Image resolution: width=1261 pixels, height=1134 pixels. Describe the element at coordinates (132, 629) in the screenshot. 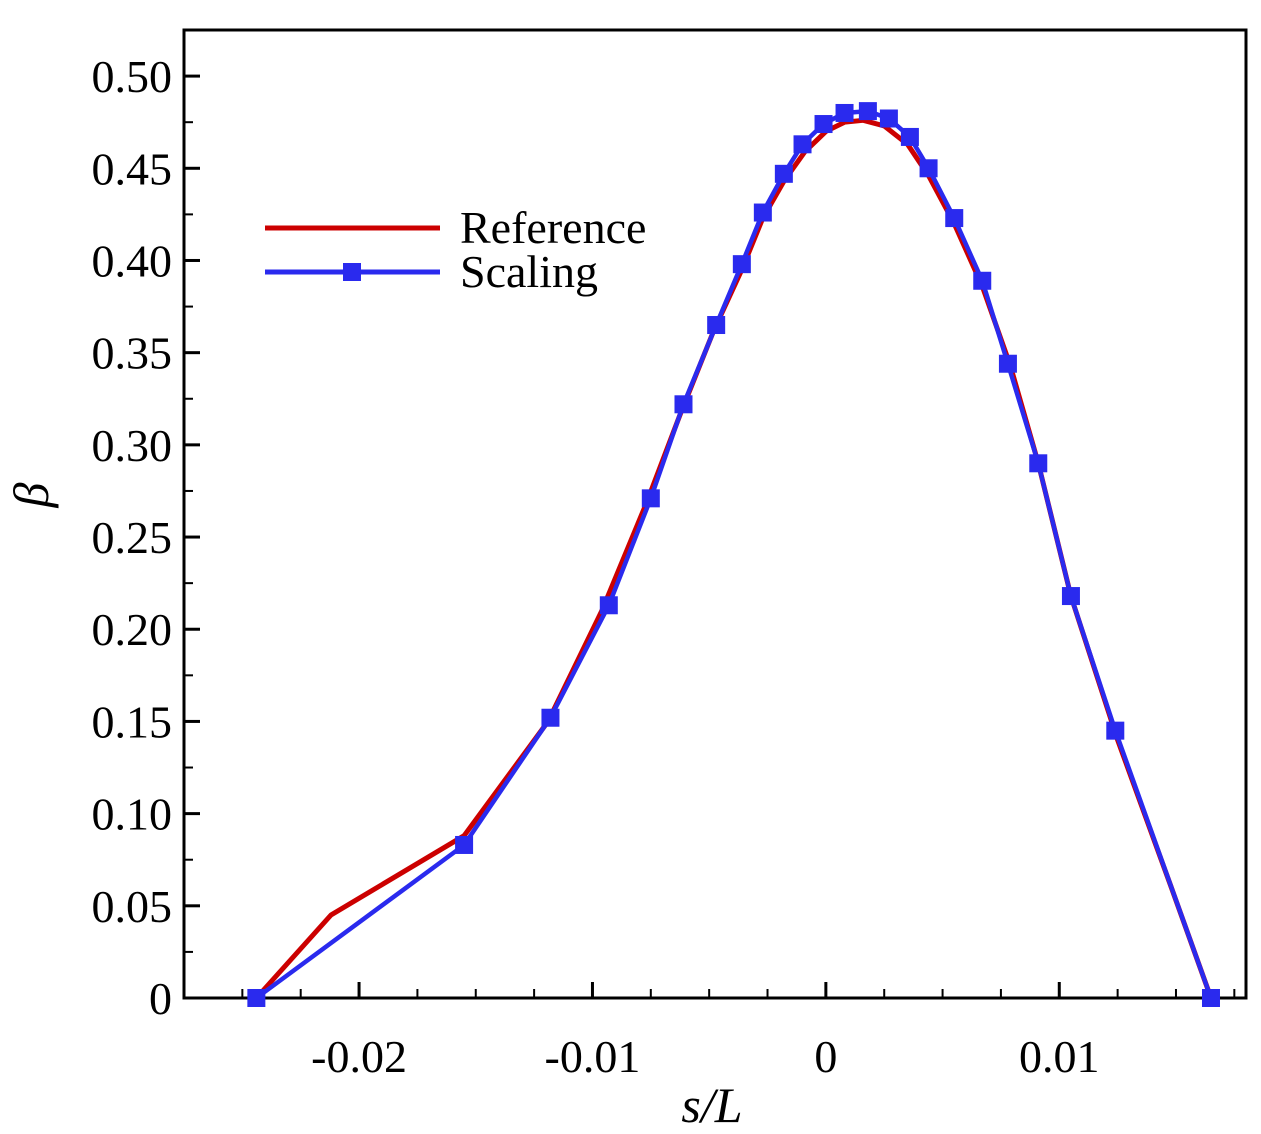

I see `y-tick-label: 0.20` at that location.